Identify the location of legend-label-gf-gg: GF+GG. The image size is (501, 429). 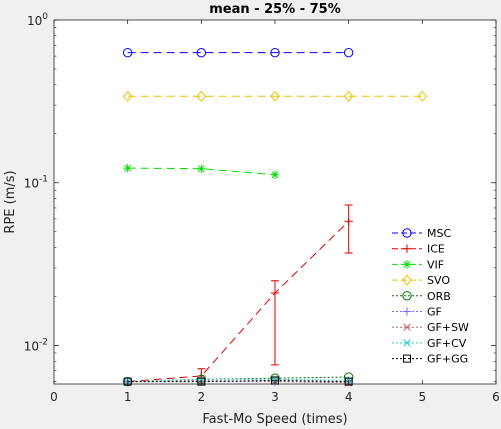
(447, 359).